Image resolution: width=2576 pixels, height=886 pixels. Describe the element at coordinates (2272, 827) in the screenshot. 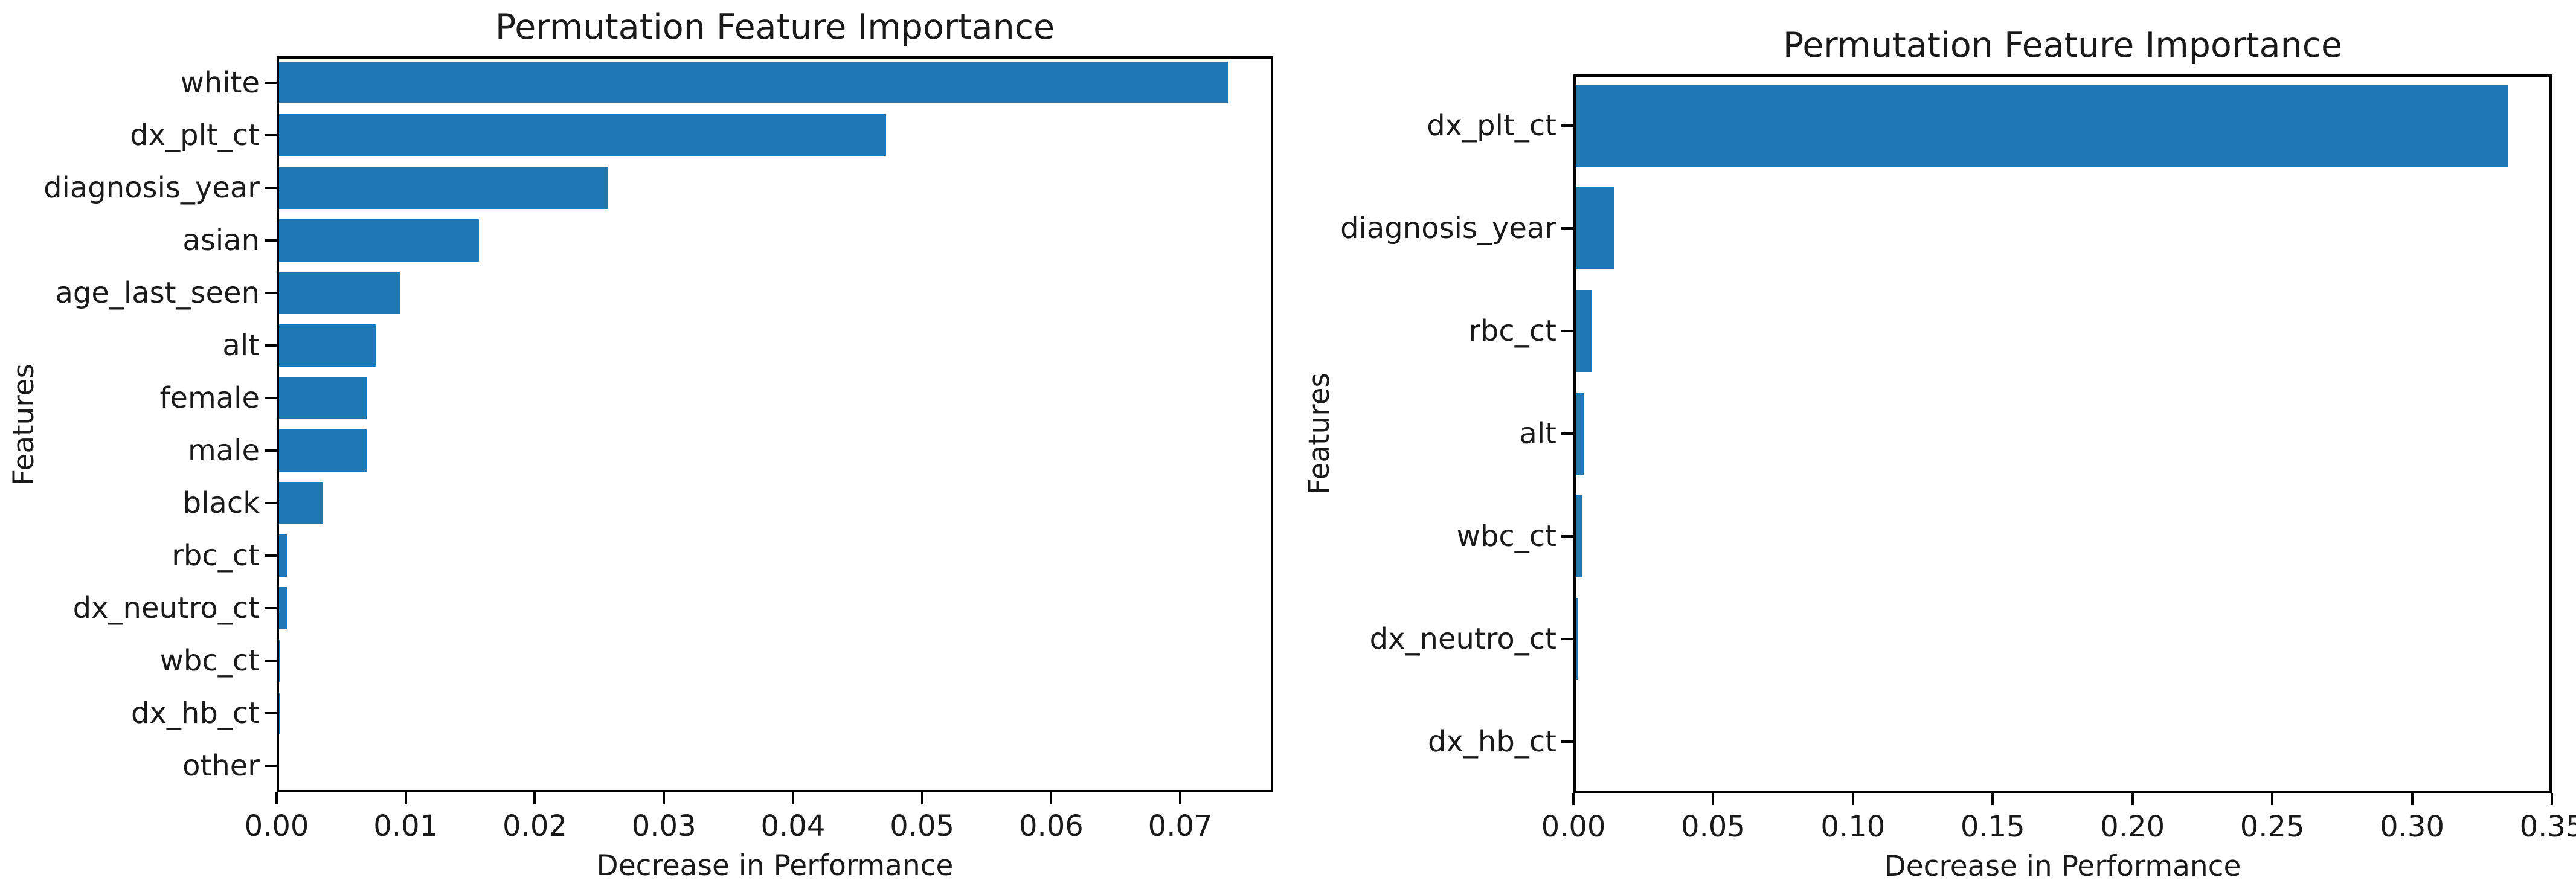

I see `x-tick-label: 0.25` at that location.